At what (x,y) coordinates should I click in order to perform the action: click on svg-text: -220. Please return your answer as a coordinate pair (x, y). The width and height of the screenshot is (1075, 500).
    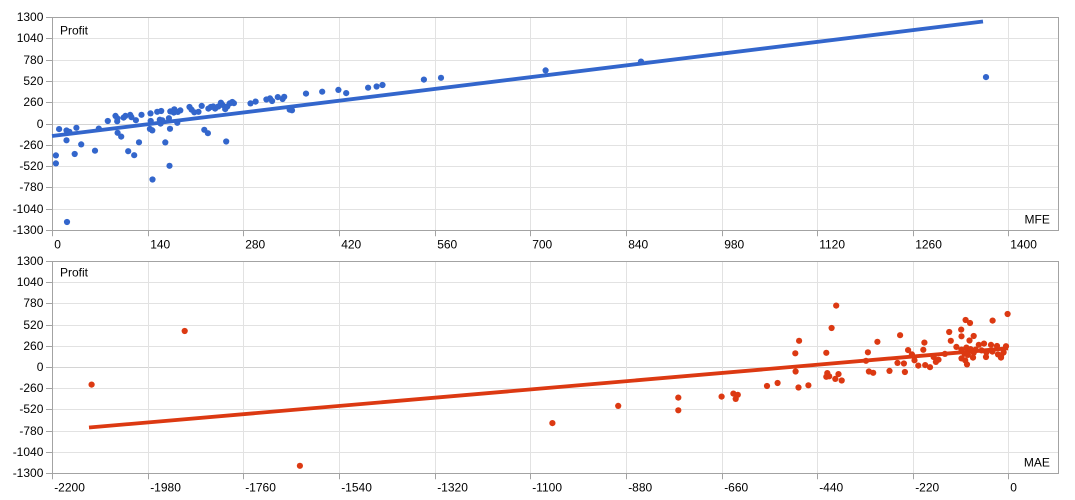
    Looking at the image, I should click on (927, 488).